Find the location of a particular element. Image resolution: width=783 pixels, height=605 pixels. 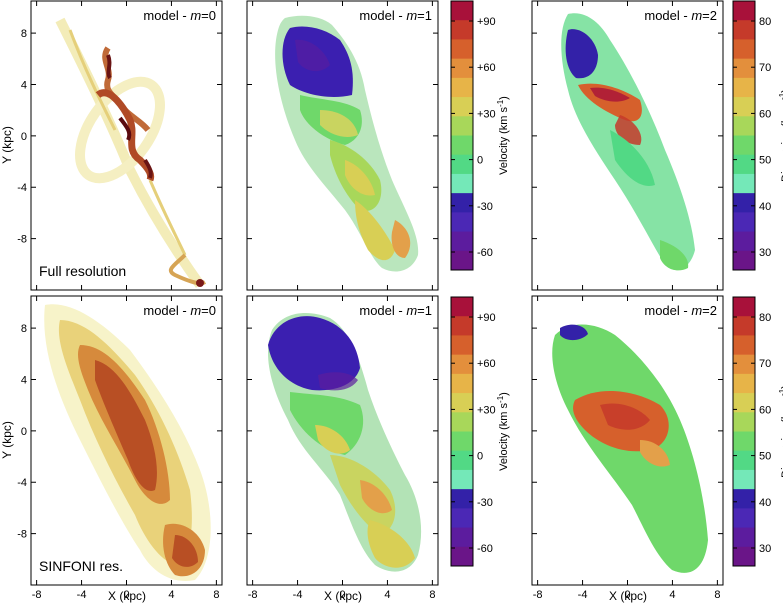

flux-image-full is located at coordinates (131, 152).